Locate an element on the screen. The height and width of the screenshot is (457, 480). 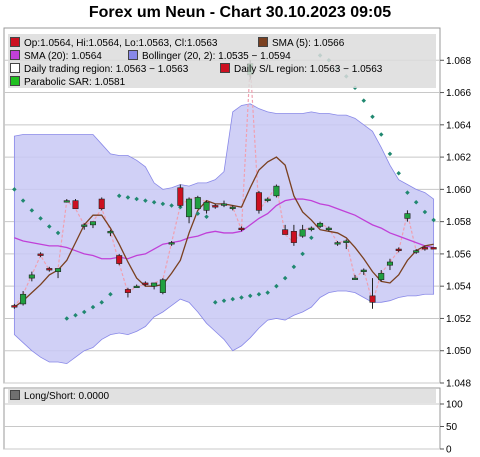
legend-sar-label: Parabolic SAR: 1.0581 is located at coordinates (75, 82).